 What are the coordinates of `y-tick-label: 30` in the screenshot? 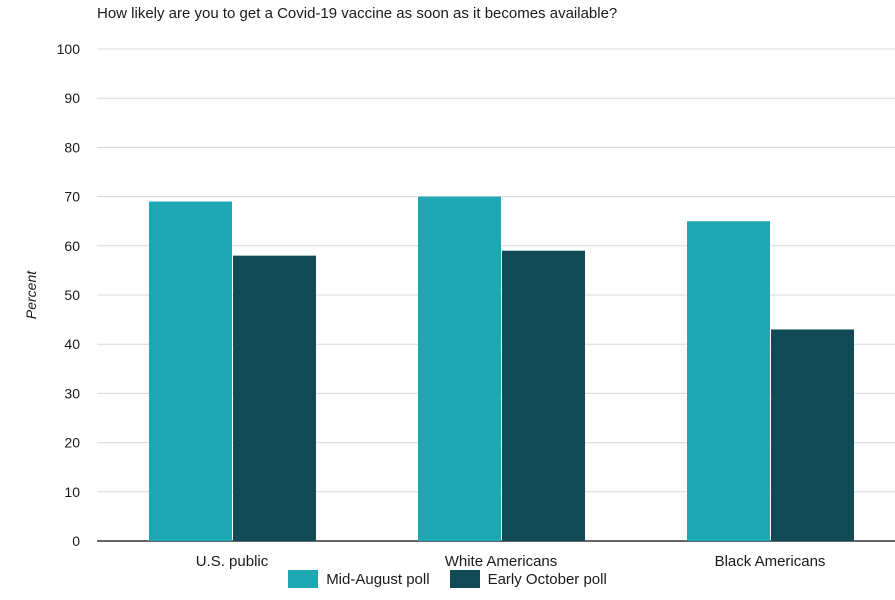 It's located at (72, 393).